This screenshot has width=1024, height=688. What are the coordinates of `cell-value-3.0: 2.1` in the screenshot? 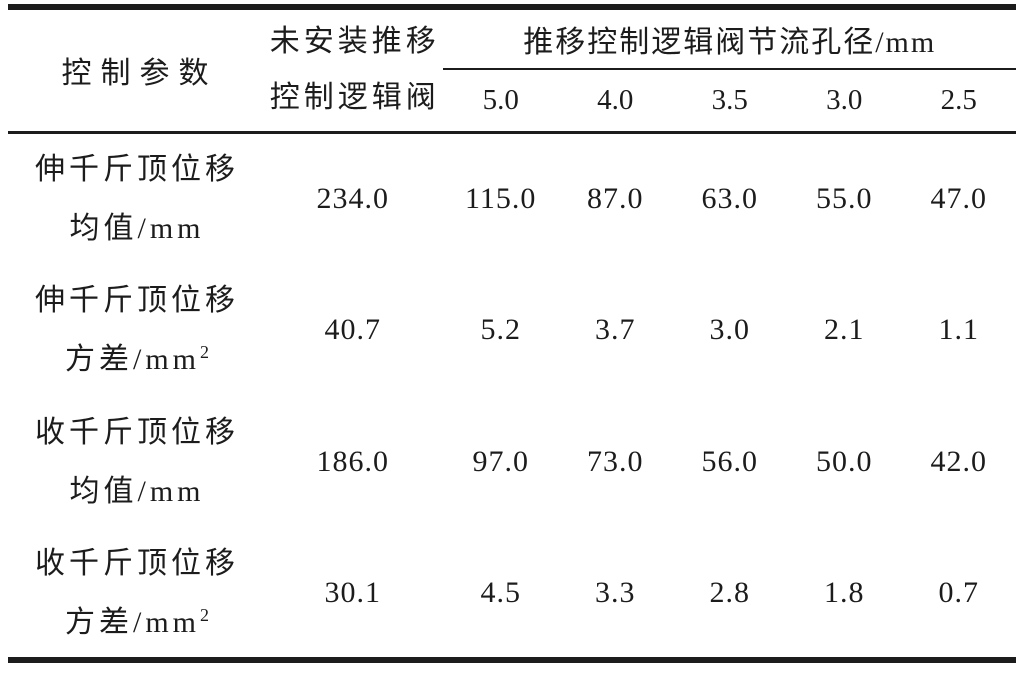 It's located at (844, 329).